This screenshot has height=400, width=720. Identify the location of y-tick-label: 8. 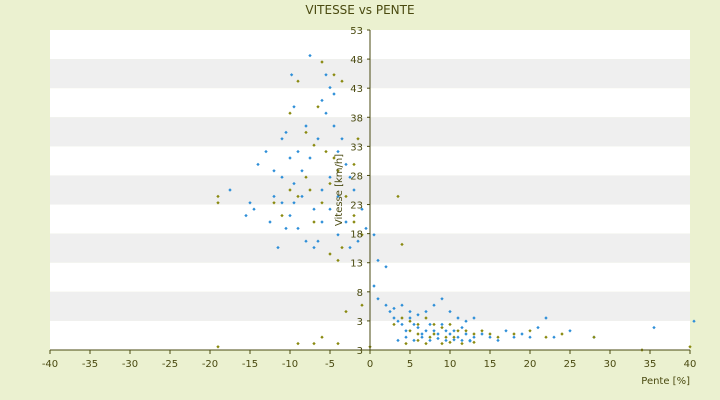
(360, 293).